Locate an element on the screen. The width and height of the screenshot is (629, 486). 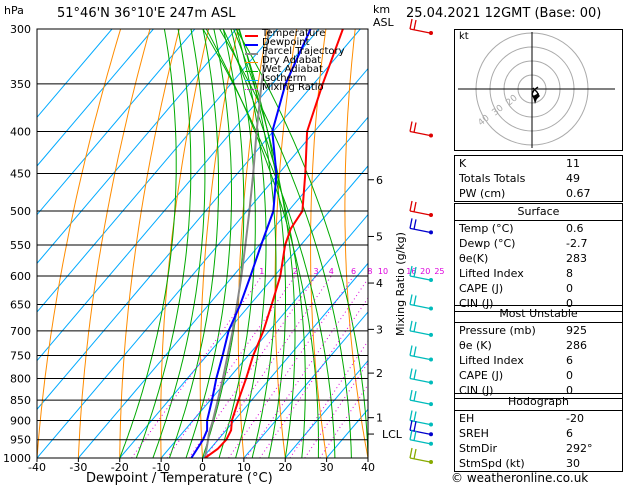
index-row: Pressure (mb) 925 is located at coordinates (523, 330).